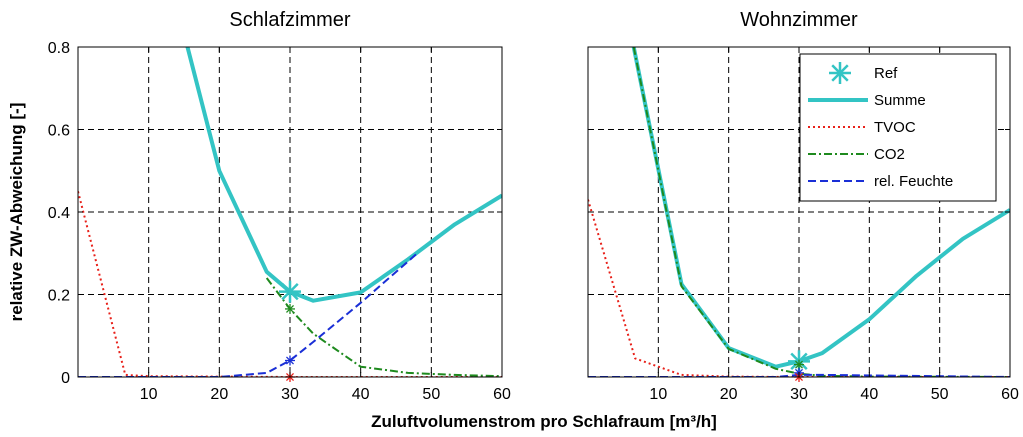  What do you see at coordinates (900, 100) in the screenshot?
I see `legend-label: Summe` at bounding box center [900, 100].